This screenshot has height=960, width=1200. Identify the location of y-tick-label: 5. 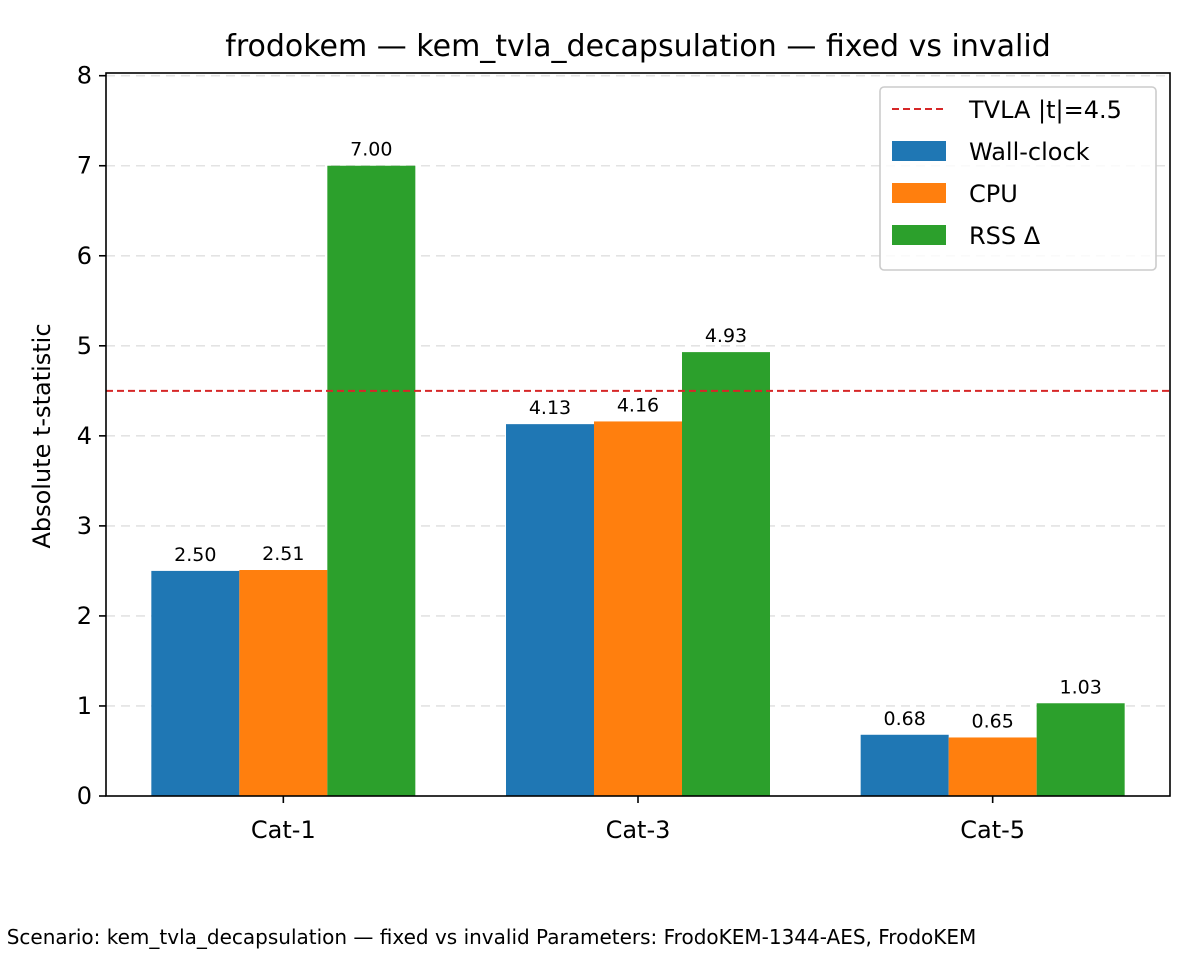
(84, 346).